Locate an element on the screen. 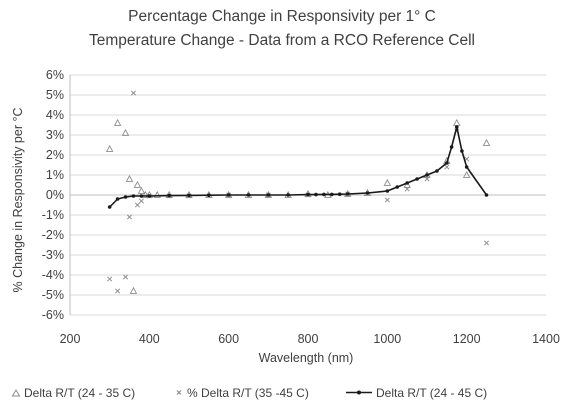 The width and height of the screenshot is (564, 404). y-tick-label: 3% is located at coordinates (55, 135).